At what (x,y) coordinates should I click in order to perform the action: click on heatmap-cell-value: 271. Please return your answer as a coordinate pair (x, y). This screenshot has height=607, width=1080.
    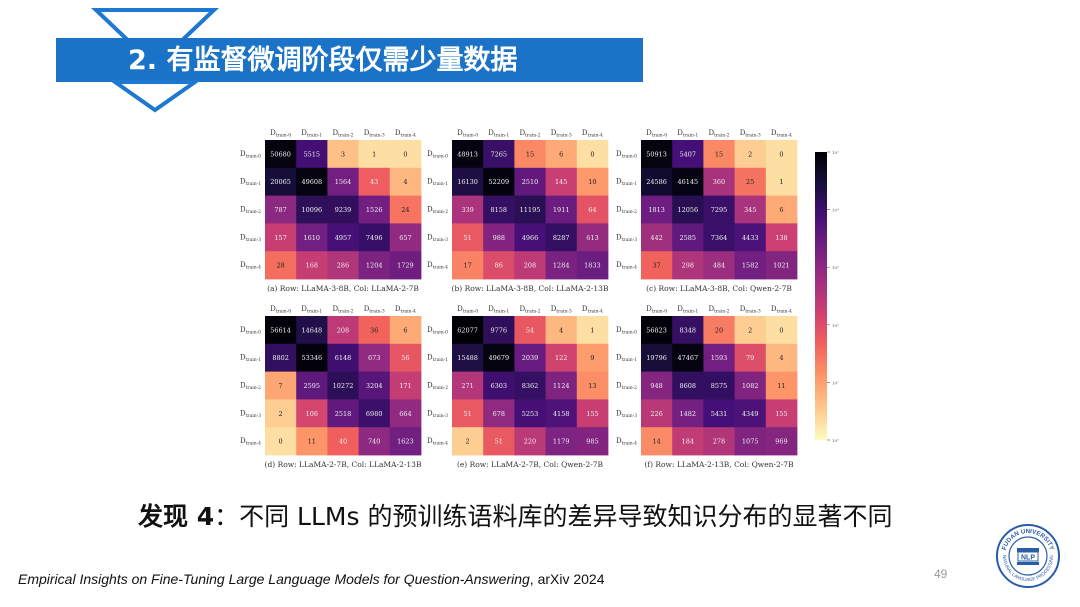
    Looking at the image, I should click on (467, 386).